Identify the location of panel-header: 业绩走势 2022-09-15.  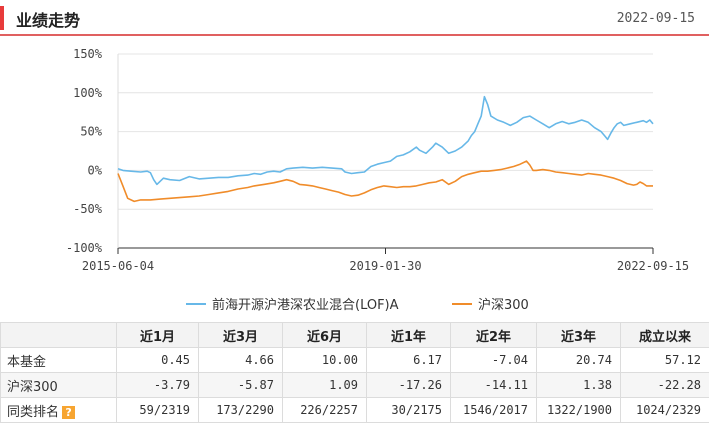
(354, 18).